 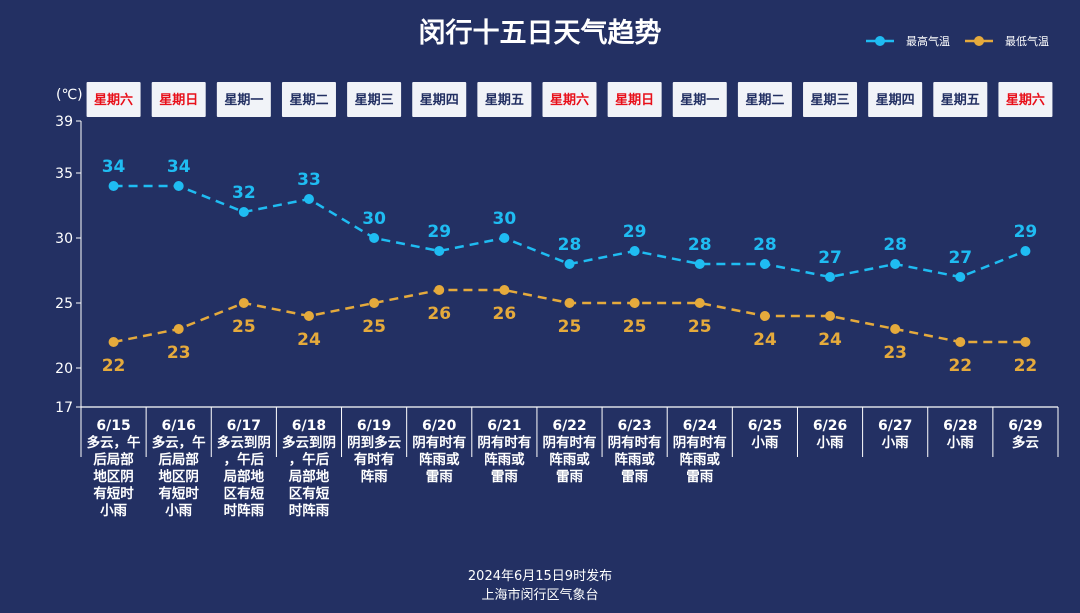 I want to click on date-label: 6/29, so click(x=1025, y=426).